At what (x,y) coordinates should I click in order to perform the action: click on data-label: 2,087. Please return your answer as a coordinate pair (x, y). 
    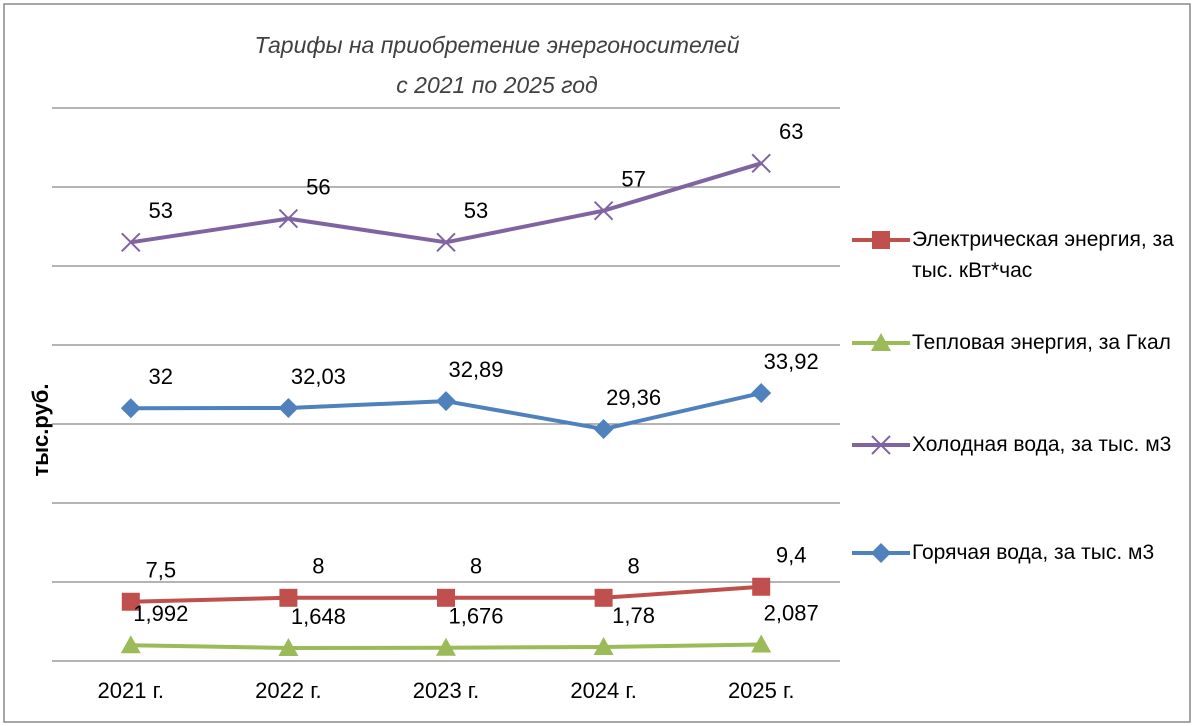
    Looking at the image, I should click on (791, 612).